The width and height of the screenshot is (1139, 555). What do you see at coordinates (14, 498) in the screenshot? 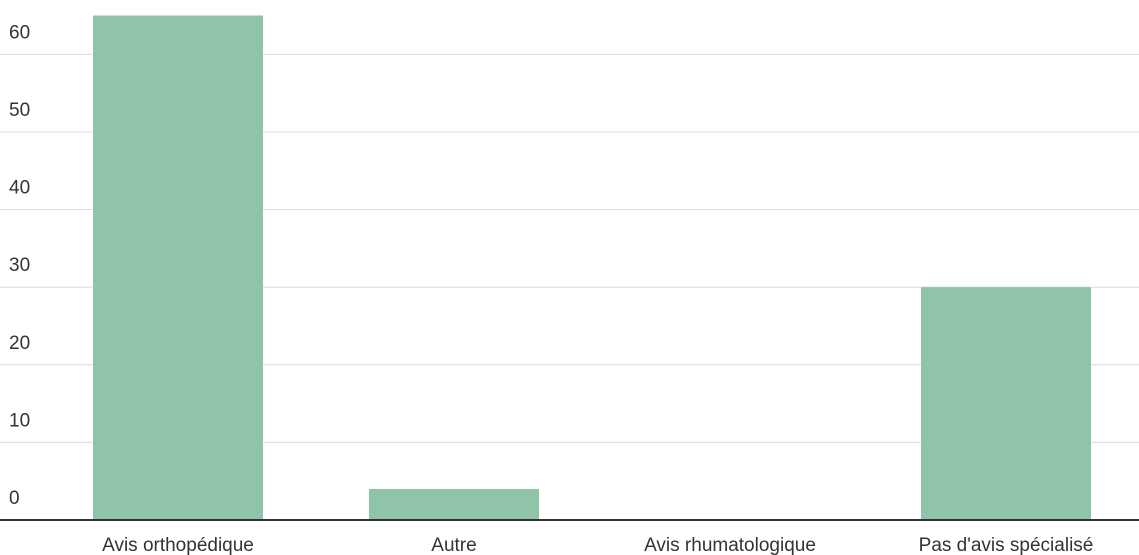
I see `y-tick-label: 0` at bounding box center [14, 498].